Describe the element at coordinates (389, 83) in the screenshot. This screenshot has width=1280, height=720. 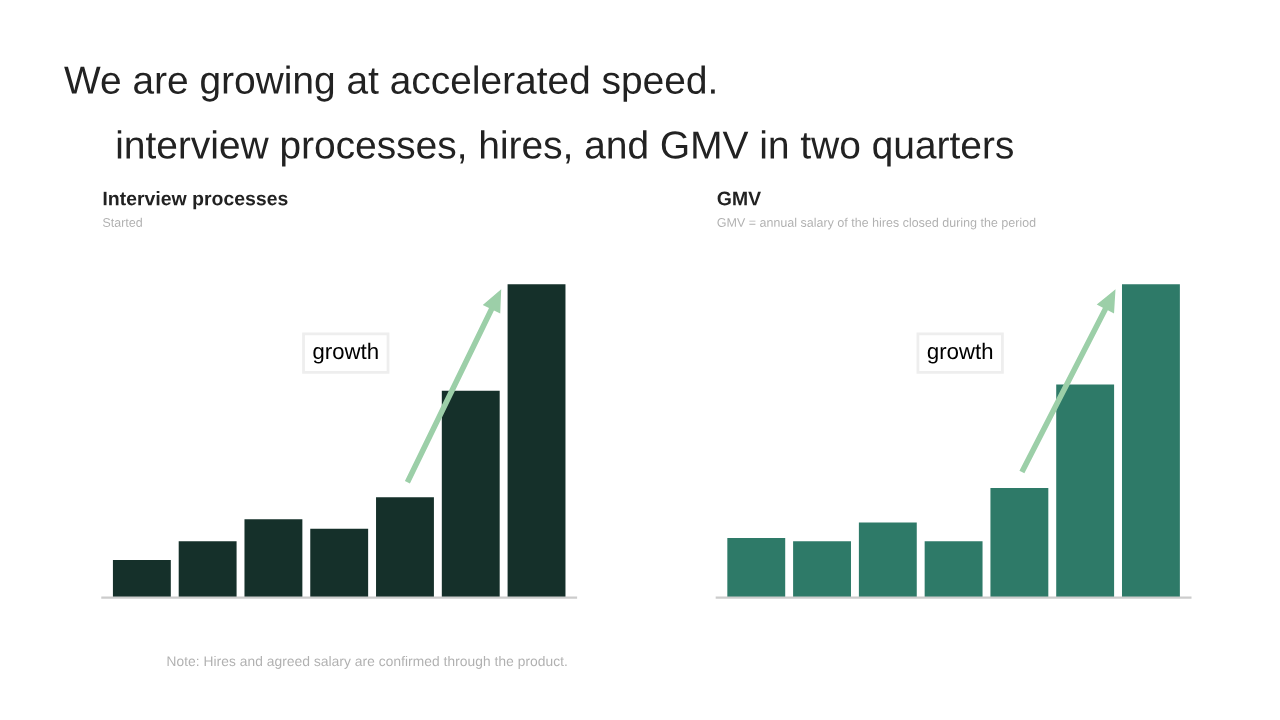
I see `text: We are growing at accelerated speed.` at that location.